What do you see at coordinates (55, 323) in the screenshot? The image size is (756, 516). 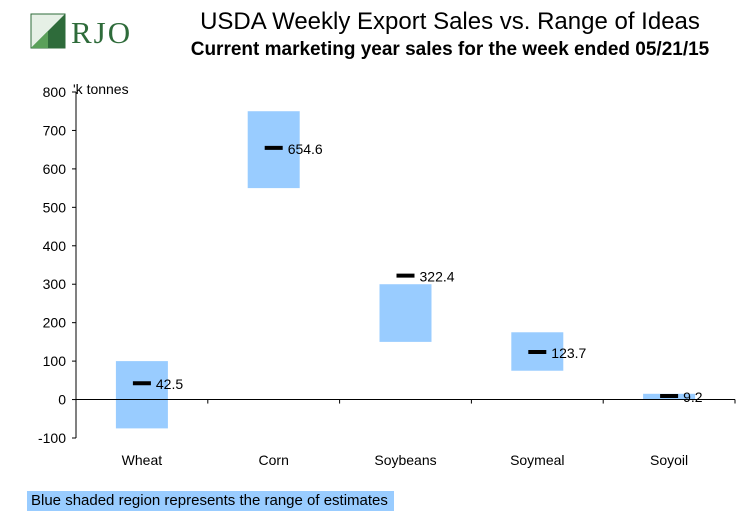 I see `y-tick-label: 200` at bounding box center [55, 323].